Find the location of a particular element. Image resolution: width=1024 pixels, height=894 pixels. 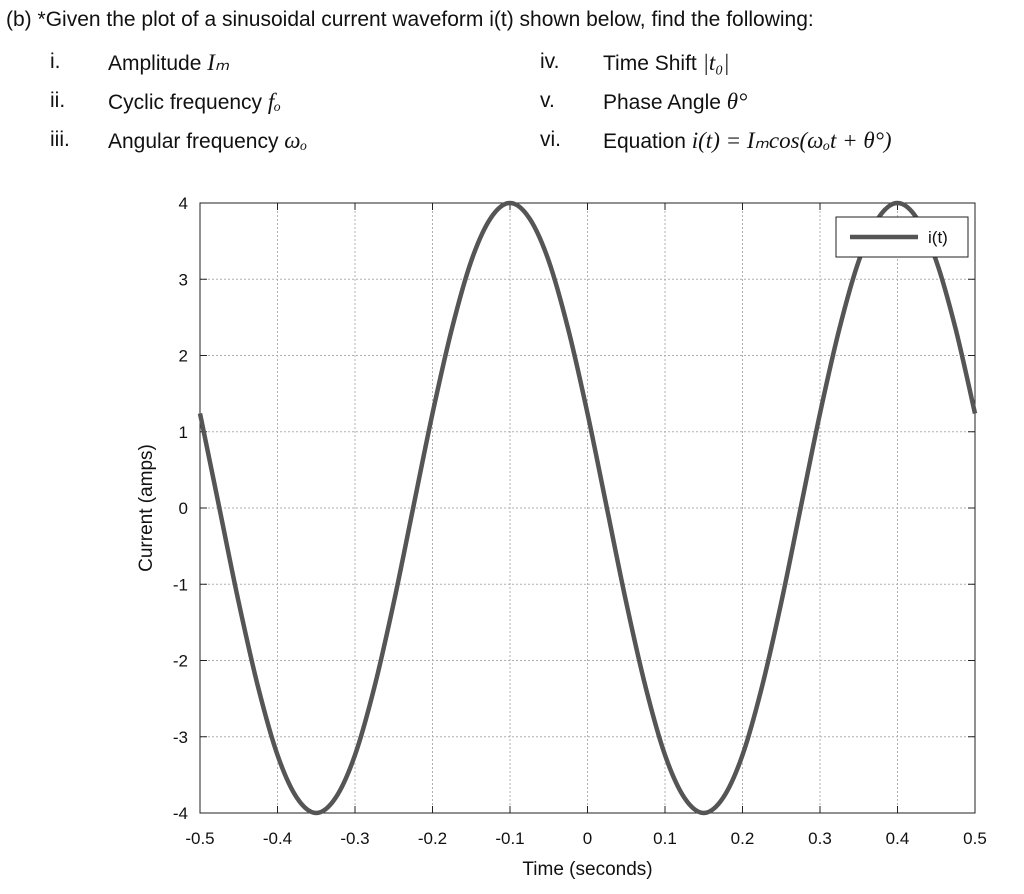

question-item: Angular frequency ωₒ is located at coordinates (207, 141).